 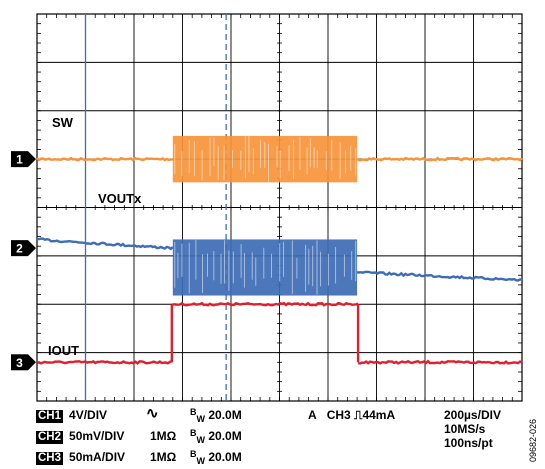 I want to click on ch3-impedance: 1MΩ, so click(x=163, y=457).